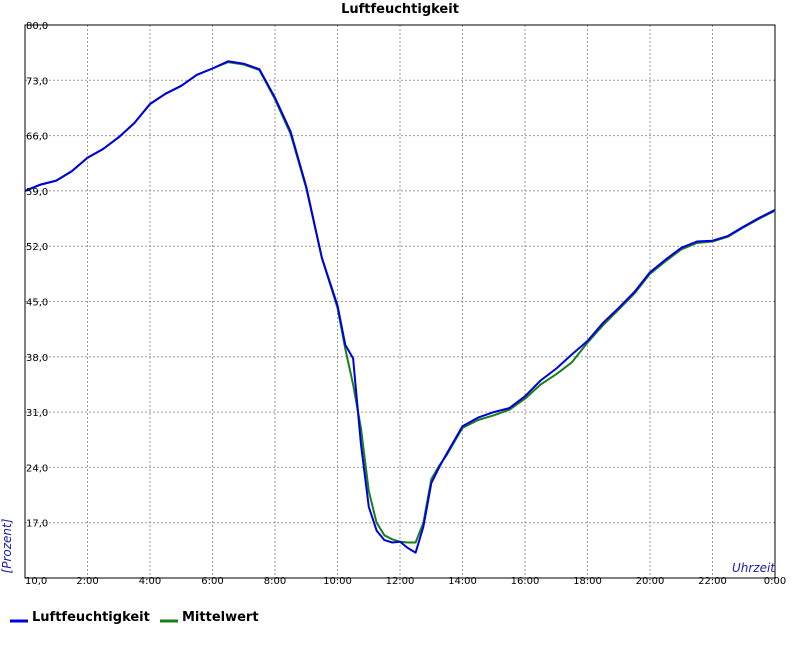 The width and height of the screenshot is (800, 650). What do you see at coordinates (462, 581) in the screenshot?
I see `x-tick-label: 14:00` at bounding box center [462, 581].